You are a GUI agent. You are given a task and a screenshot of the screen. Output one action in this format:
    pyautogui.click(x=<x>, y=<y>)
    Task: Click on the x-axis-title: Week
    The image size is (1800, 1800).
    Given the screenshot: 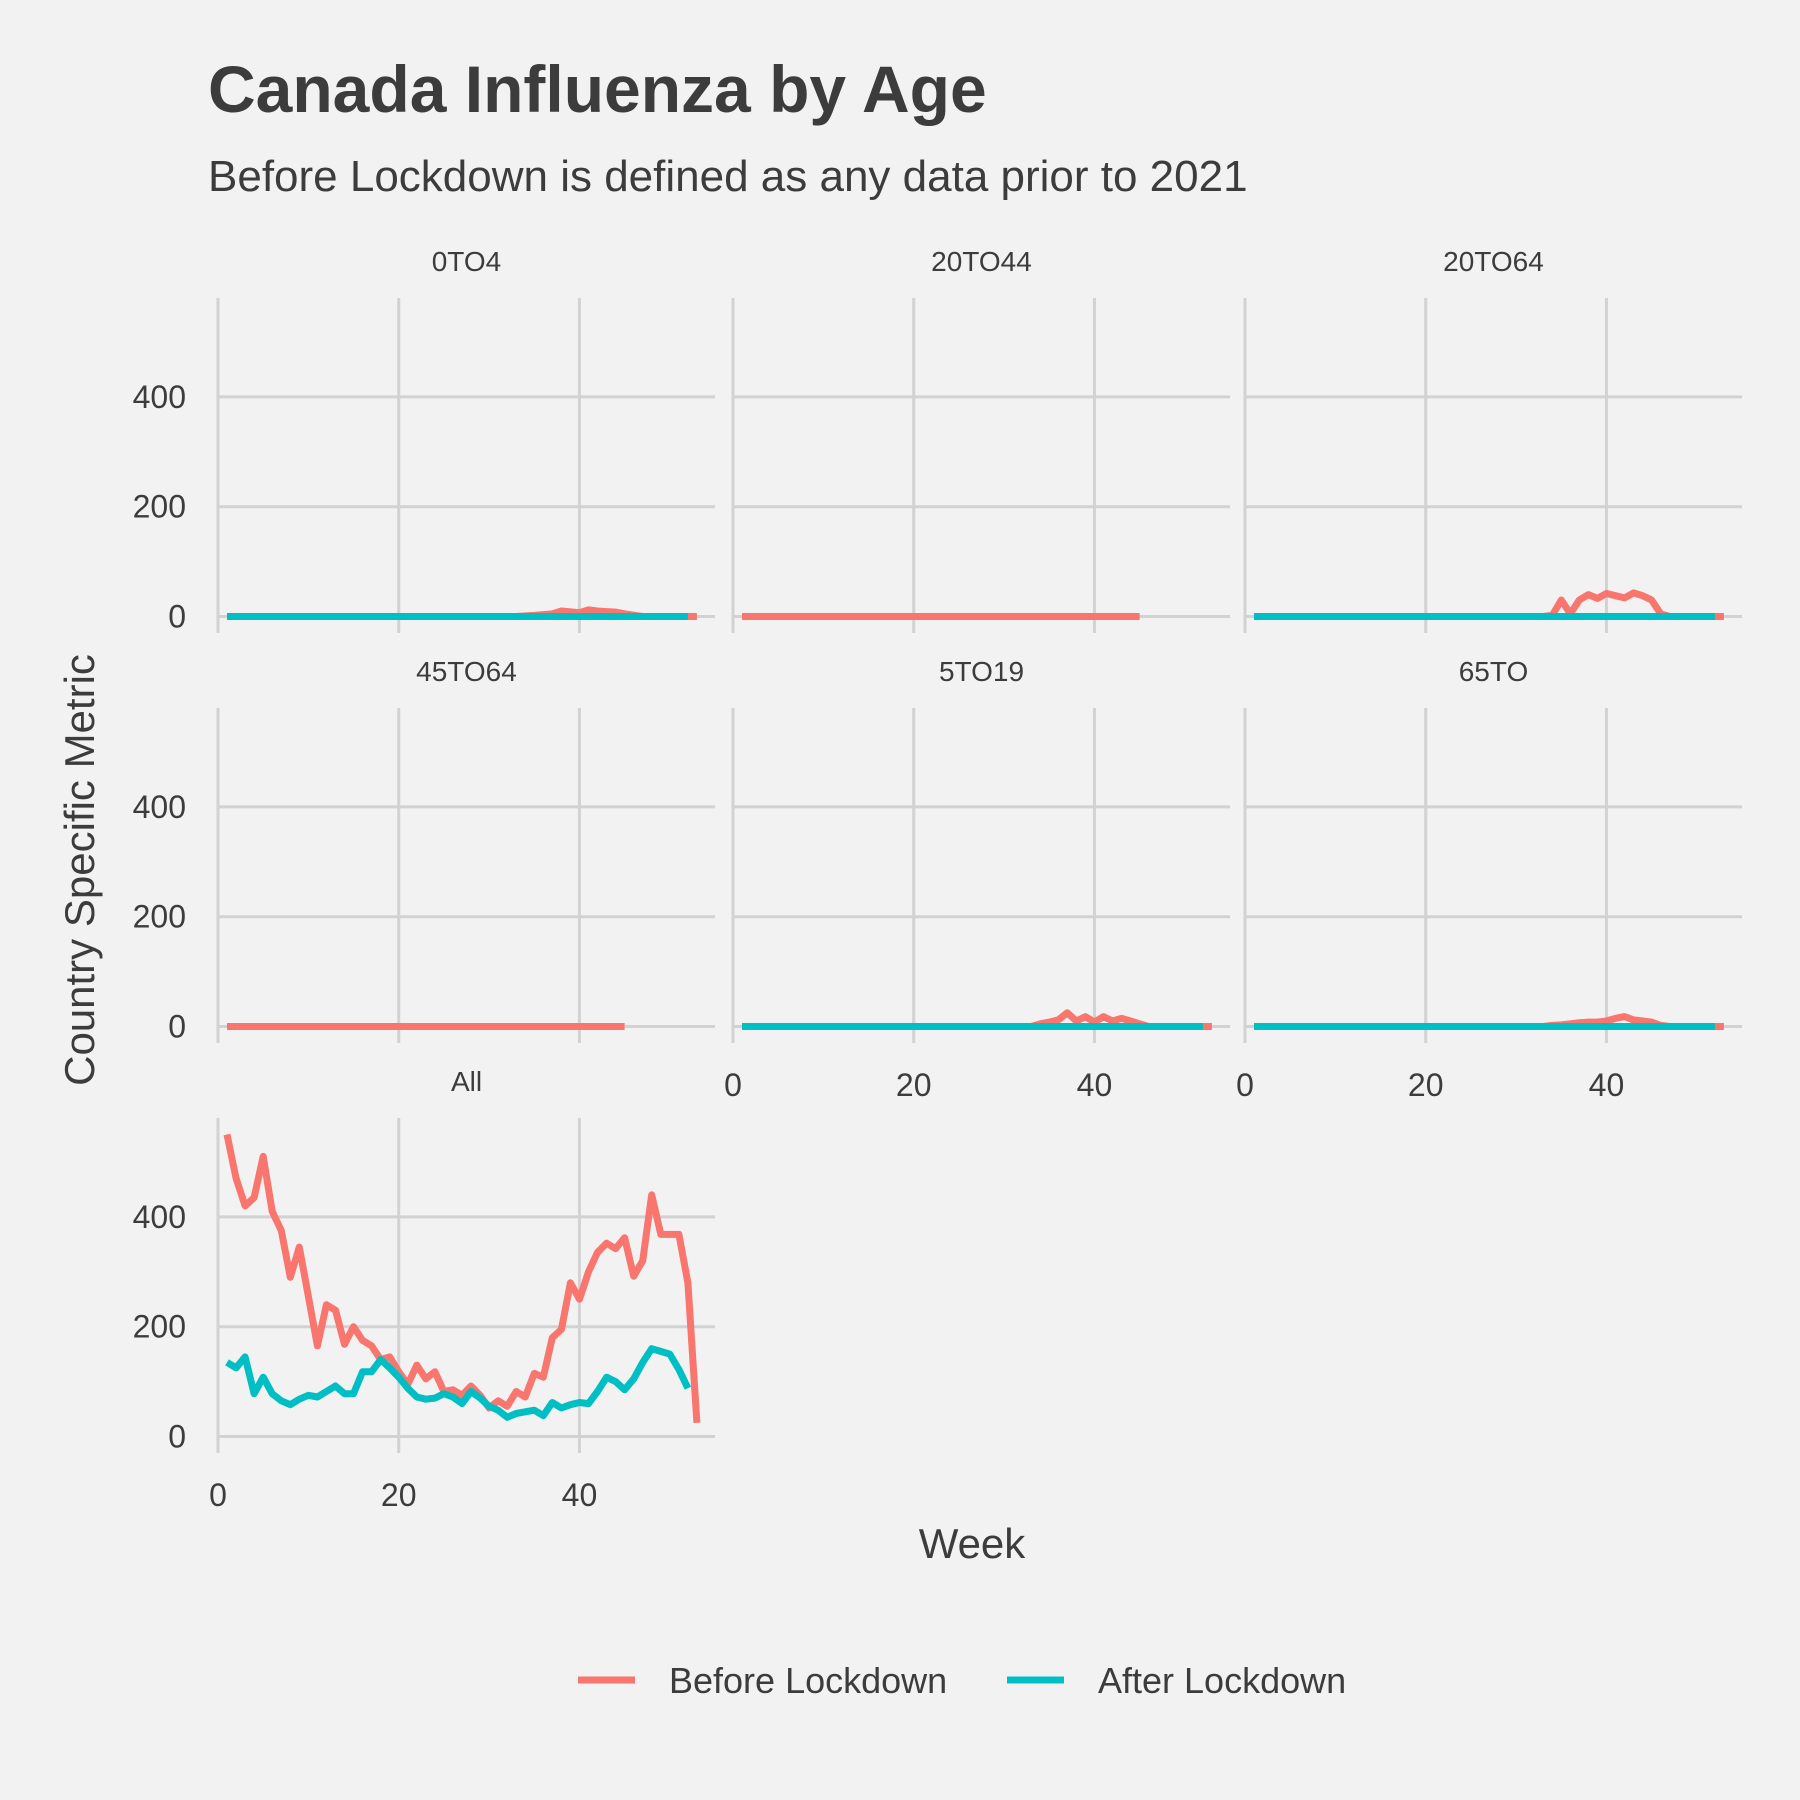 What is the action you would take?
    pyautogui.click(x=973, y=1543)
    